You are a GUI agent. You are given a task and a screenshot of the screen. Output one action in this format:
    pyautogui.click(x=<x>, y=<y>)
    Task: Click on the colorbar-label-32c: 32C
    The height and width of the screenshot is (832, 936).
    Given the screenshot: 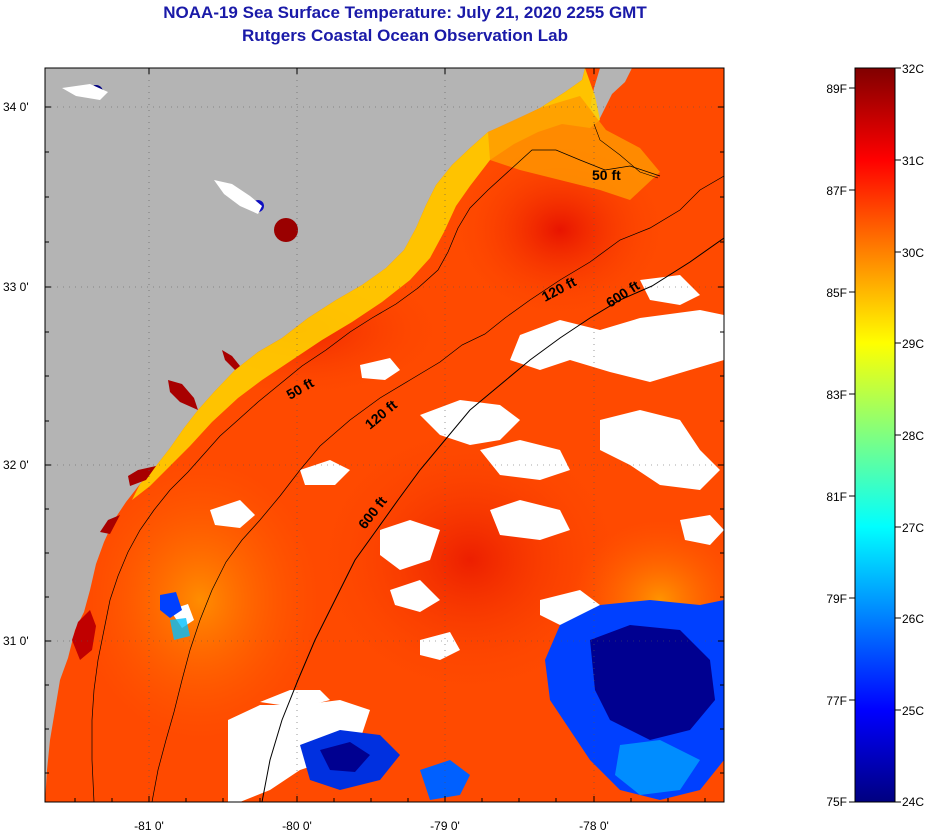 What is the action you would take?
    pyautogui.click(x=913, y=69)
    